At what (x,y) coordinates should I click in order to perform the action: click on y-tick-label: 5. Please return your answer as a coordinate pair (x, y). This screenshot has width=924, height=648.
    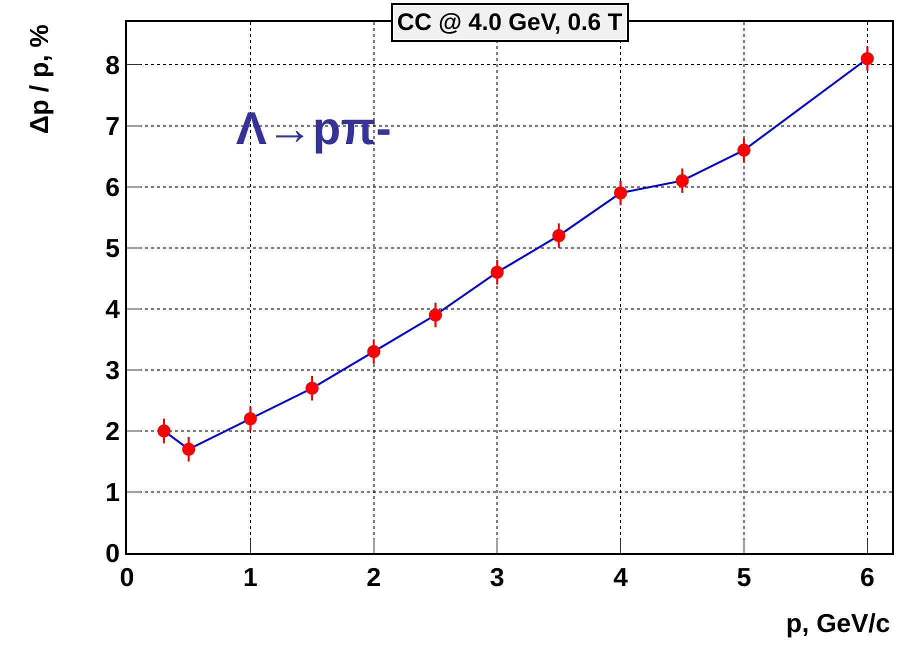
    Looking at the image, I should click on (112, 247).